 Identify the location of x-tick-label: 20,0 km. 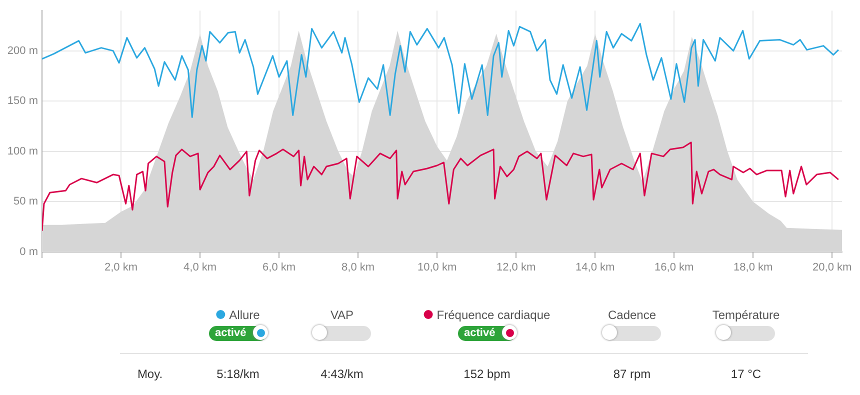
(832, 268).